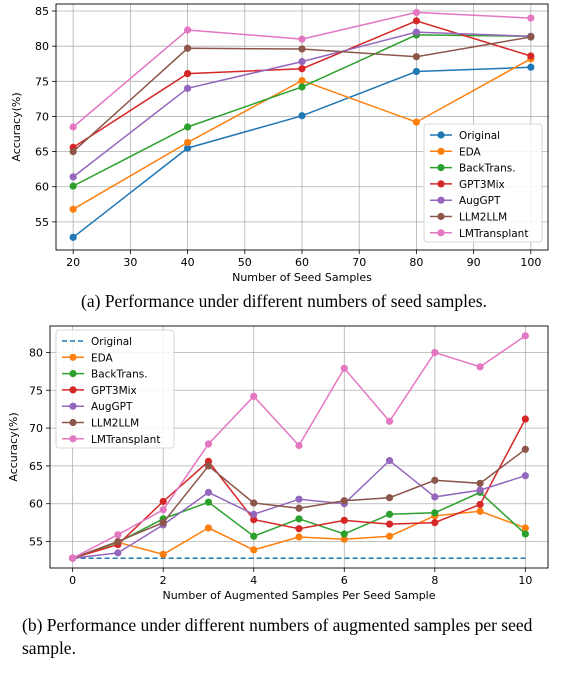 The image size is (568, 675). What do you see at coordinates (73, 262) in the screenshot?
I see `chart-a-xtick-label: 20` at bounding box center [73, 262].